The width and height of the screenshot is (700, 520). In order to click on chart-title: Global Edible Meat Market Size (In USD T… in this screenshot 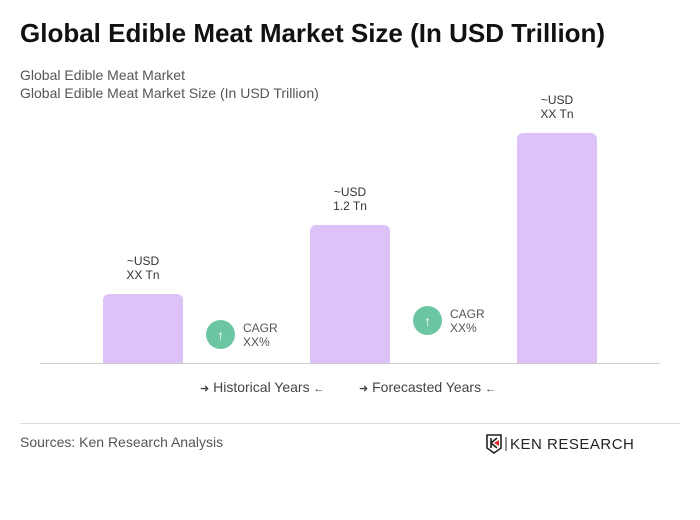, I will do `click(313, 33)`.